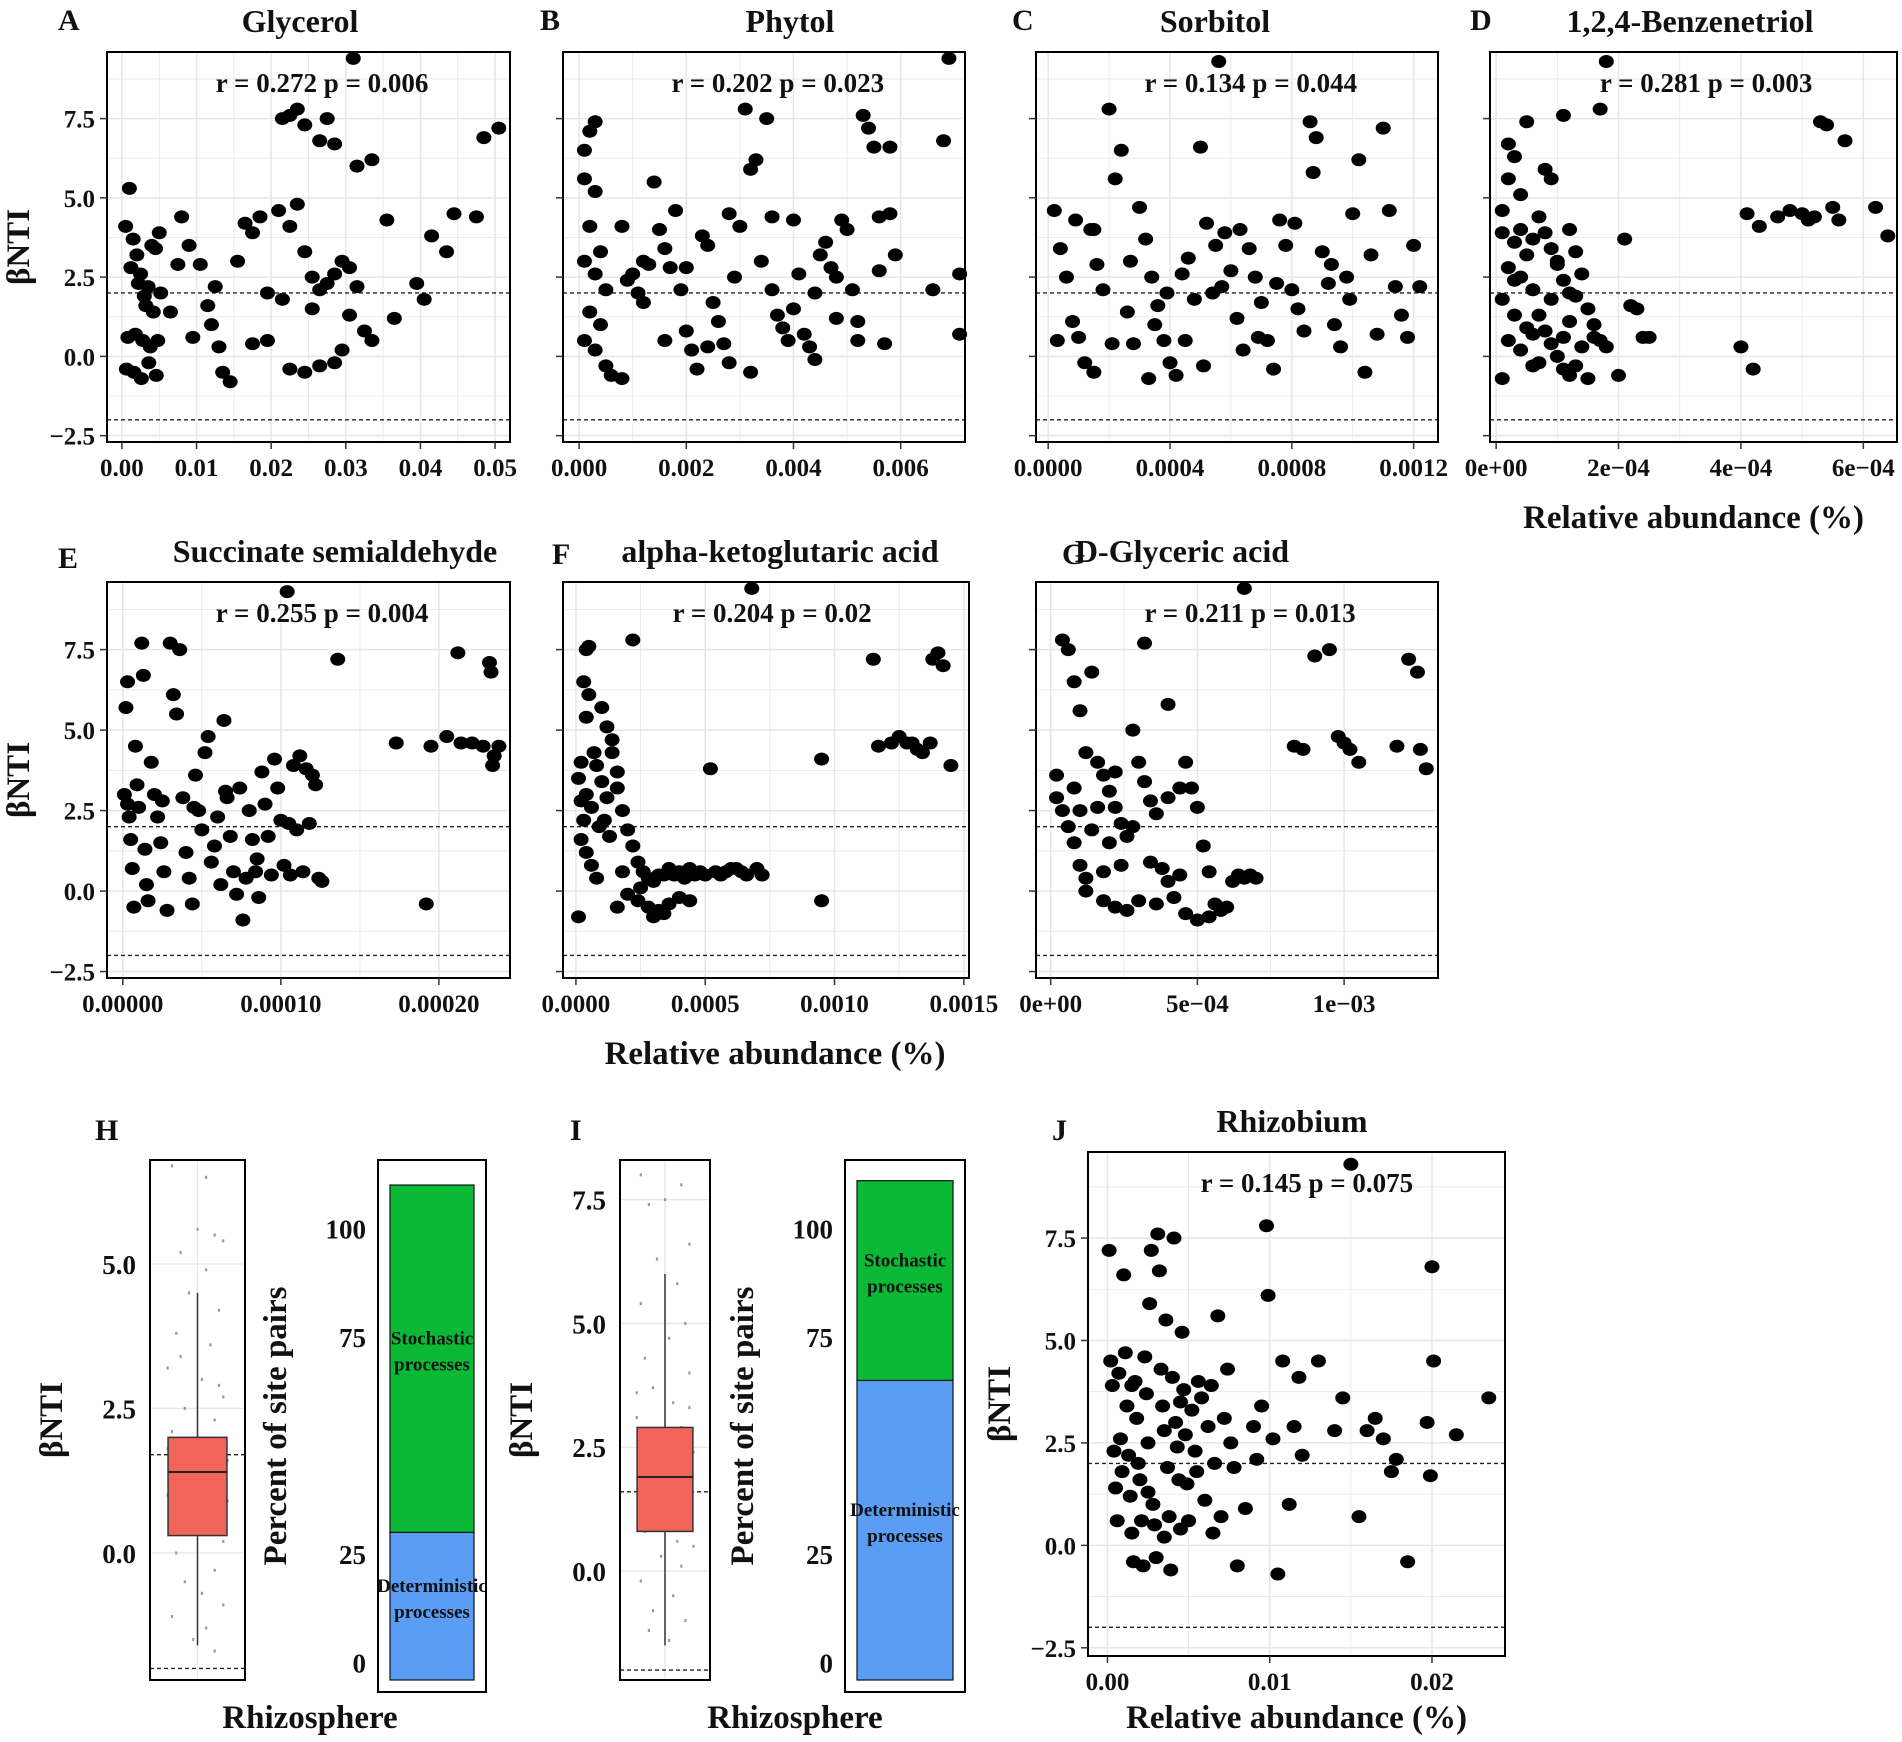  I want to click on p-value: 0.003, so click(1782, 83).